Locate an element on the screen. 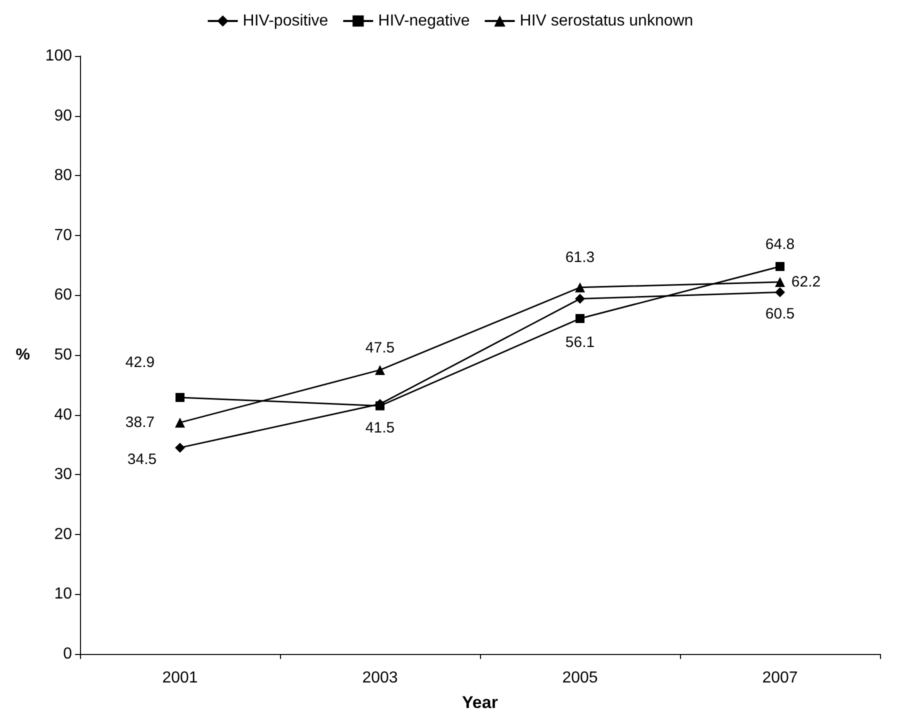  x-tick-label: 2003 is located at coordinates (380, 678).